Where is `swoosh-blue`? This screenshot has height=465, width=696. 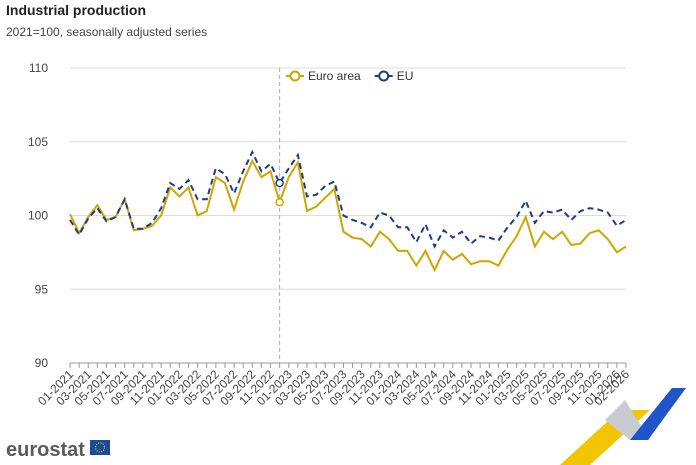 swoosh-blue is located at coordinates (658, 414).